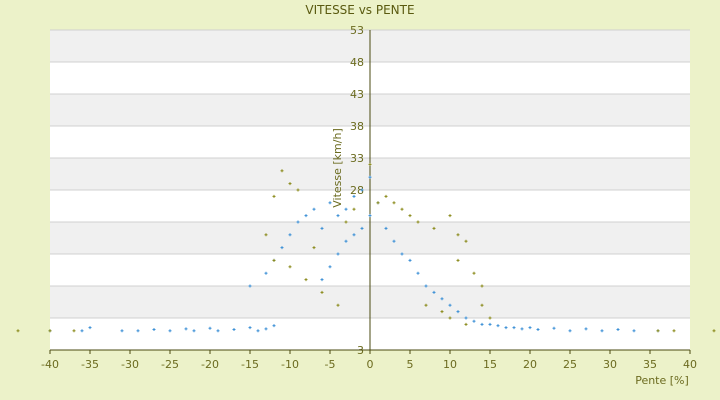 Image resolution: width=720 pixels, height=400 pixels. Describe the element at coordinates (359, 10) in the screenshot. I see `chart-title: VITESSE vs PENTE` at that location.